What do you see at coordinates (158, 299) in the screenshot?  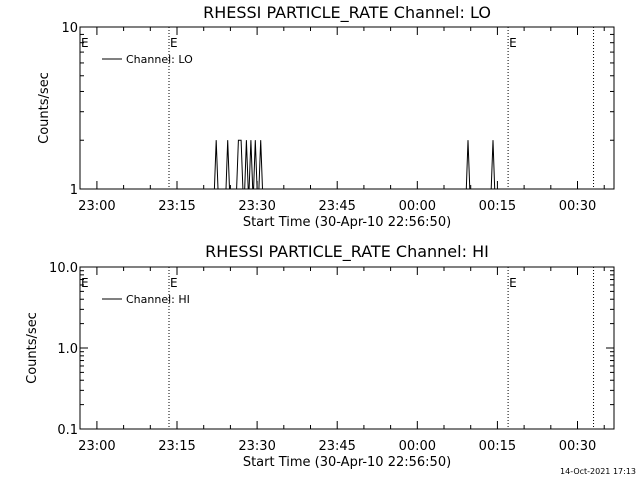 I see `legend-label: Channel: HI` at bounding box center [158, 299].